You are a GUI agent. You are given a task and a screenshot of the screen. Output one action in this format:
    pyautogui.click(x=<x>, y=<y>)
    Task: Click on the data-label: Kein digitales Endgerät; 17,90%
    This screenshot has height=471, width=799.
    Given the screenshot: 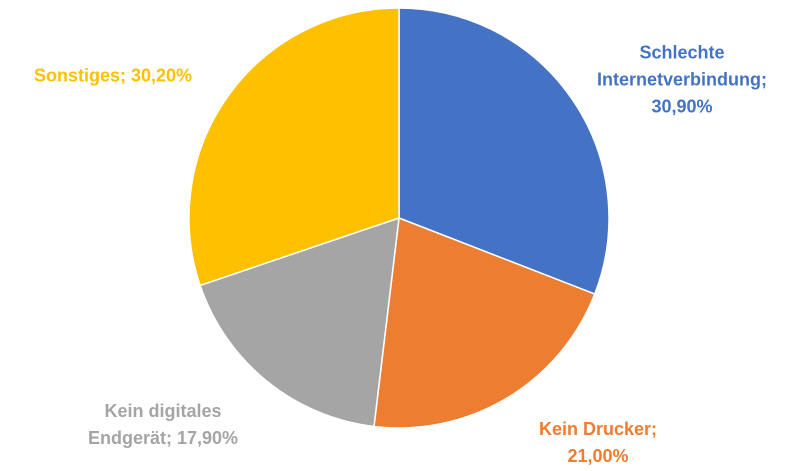 What is the action you would take?
    pyautogui.click(x=163, y=424)
    